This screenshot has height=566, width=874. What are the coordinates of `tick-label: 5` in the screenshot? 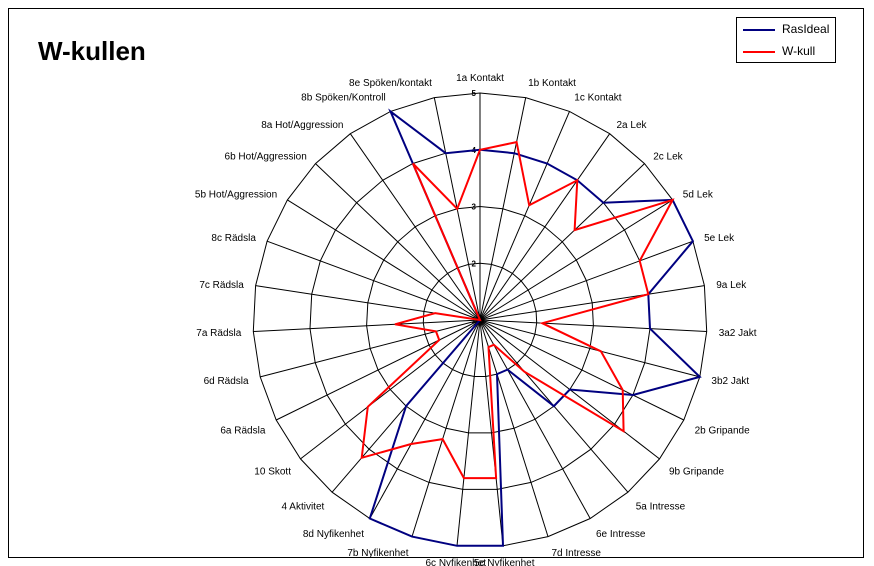 It's located at (474, 93).